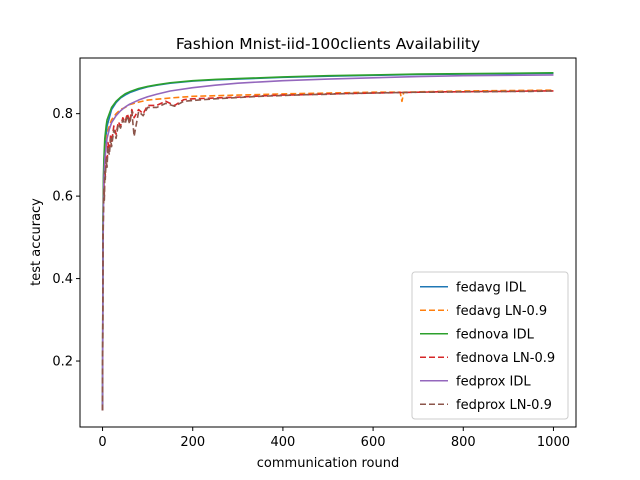 The width and height of the screenshot is (640, 480). What do you see at coordinates (66, 238) in the screenshot?
I see `y-axis: 0.2 0.4 0.6 0.8` at bounding box center [66, 238].